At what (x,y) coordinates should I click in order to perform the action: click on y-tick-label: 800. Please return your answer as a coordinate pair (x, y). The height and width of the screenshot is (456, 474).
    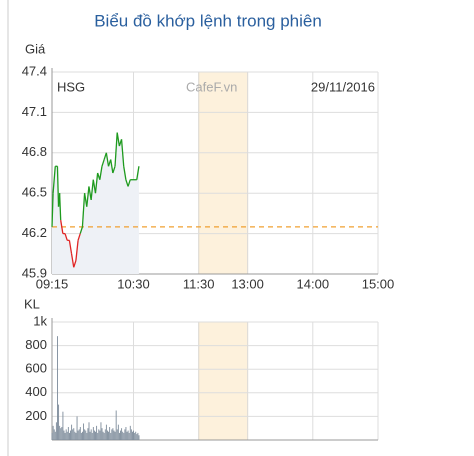
    Looking at the image, I should click on (36, 344).